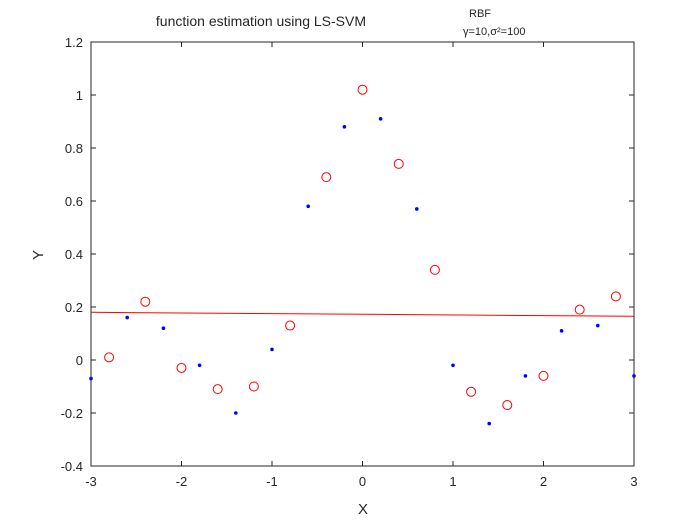 This screenshot has width=700, height=525. Describe the element at coordinates (38, 255) in the screenshot. I see `y-axis-label: Y` at that location.